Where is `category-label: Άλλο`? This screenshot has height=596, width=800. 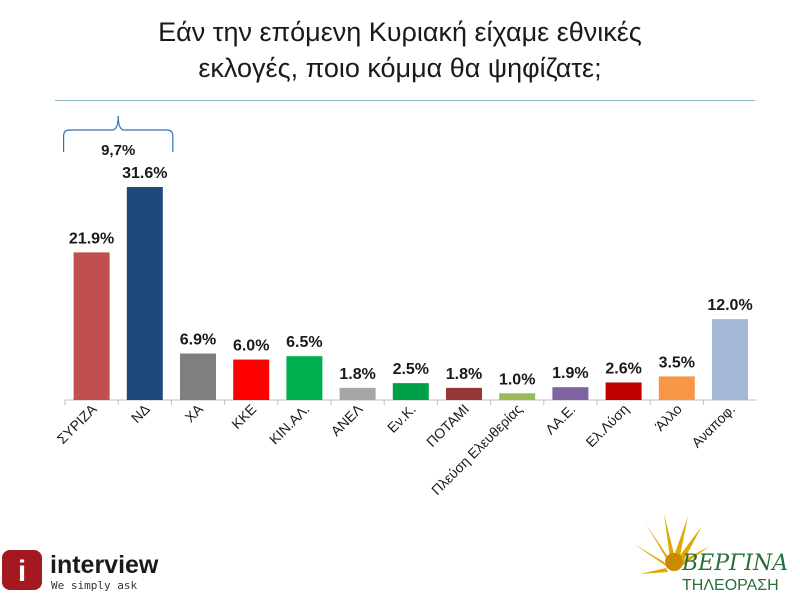
category-label: Άλλο is located at coordinates (668, 417).